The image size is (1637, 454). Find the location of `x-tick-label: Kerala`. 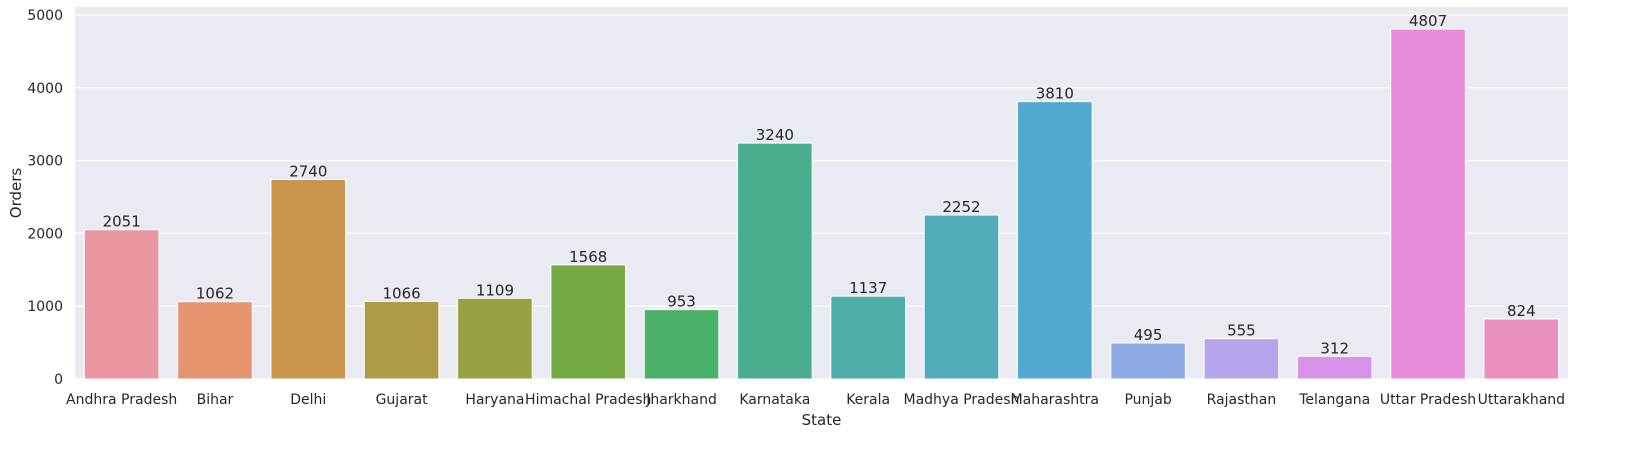

x-tick-label: Kerala is located at coordinates (868, 400).